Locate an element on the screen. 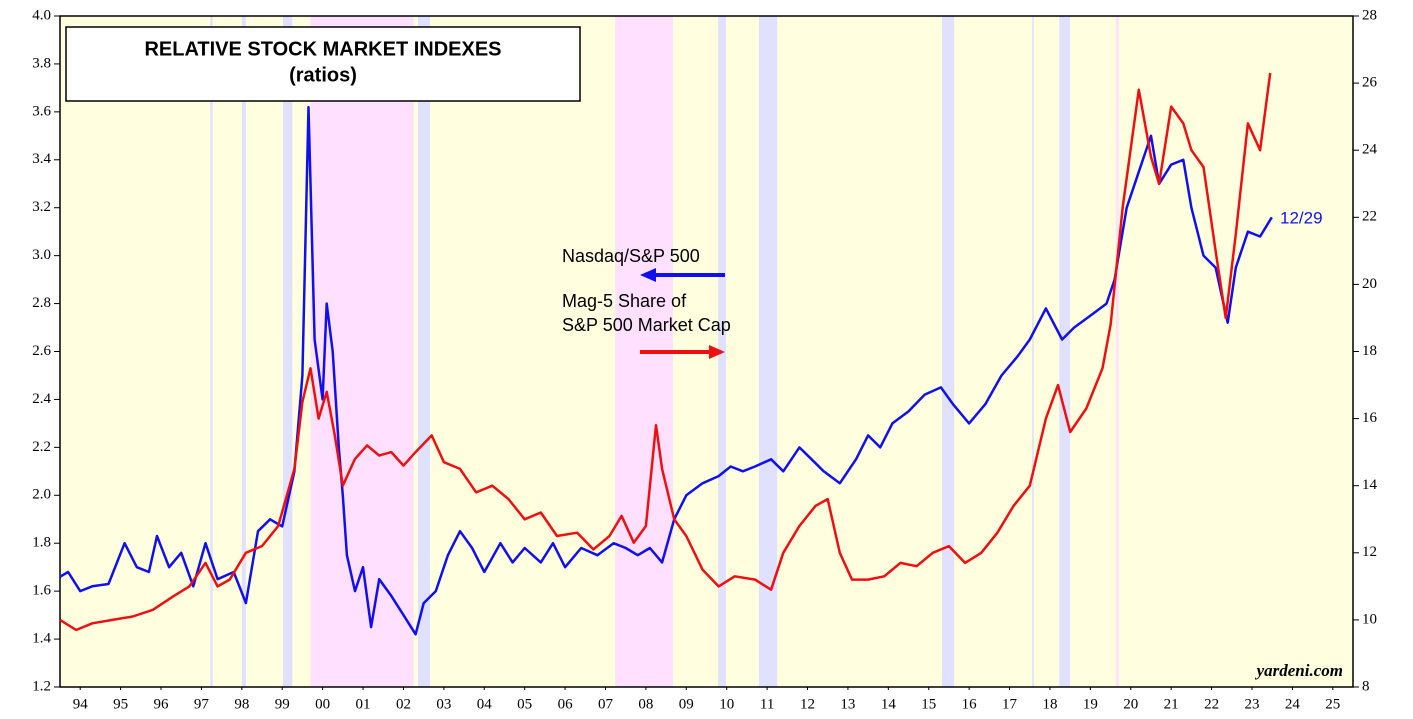  x-tick-label: 12 is located at coordinates (807, 704).